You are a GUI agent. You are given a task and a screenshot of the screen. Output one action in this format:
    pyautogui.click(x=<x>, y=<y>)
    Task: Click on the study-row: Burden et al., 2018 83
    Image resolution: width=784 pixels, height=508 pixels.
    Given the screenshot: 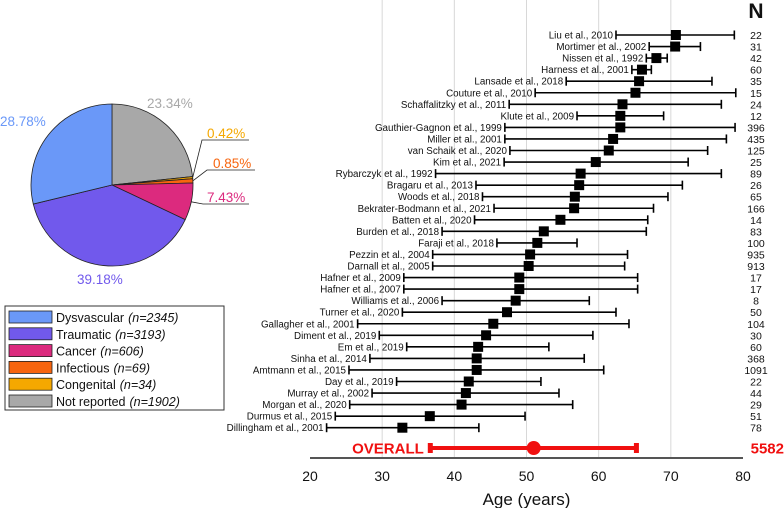 What is the action you would take?
    pyautogui.click(x=559, y=232)
    